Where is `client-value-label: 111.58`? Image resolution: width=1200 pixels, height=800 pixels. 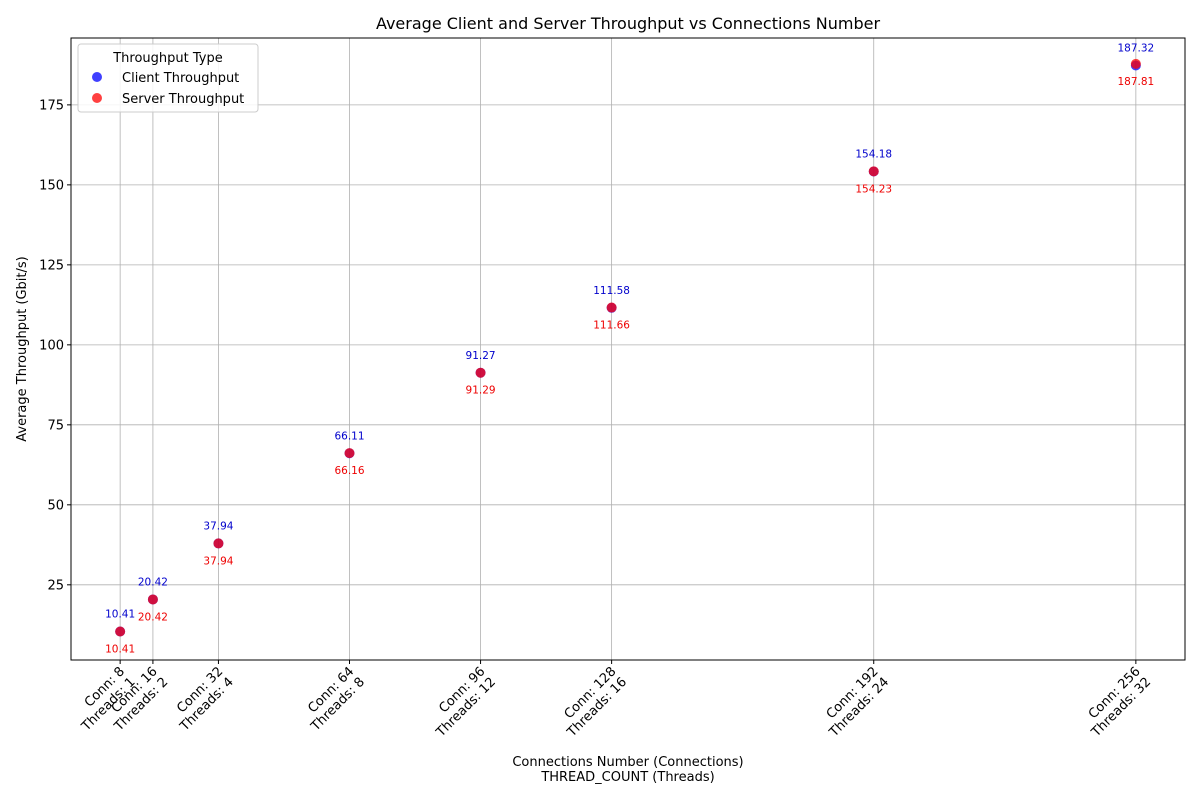 client-value-label: 111.58 is located at coordinates (611, 291).